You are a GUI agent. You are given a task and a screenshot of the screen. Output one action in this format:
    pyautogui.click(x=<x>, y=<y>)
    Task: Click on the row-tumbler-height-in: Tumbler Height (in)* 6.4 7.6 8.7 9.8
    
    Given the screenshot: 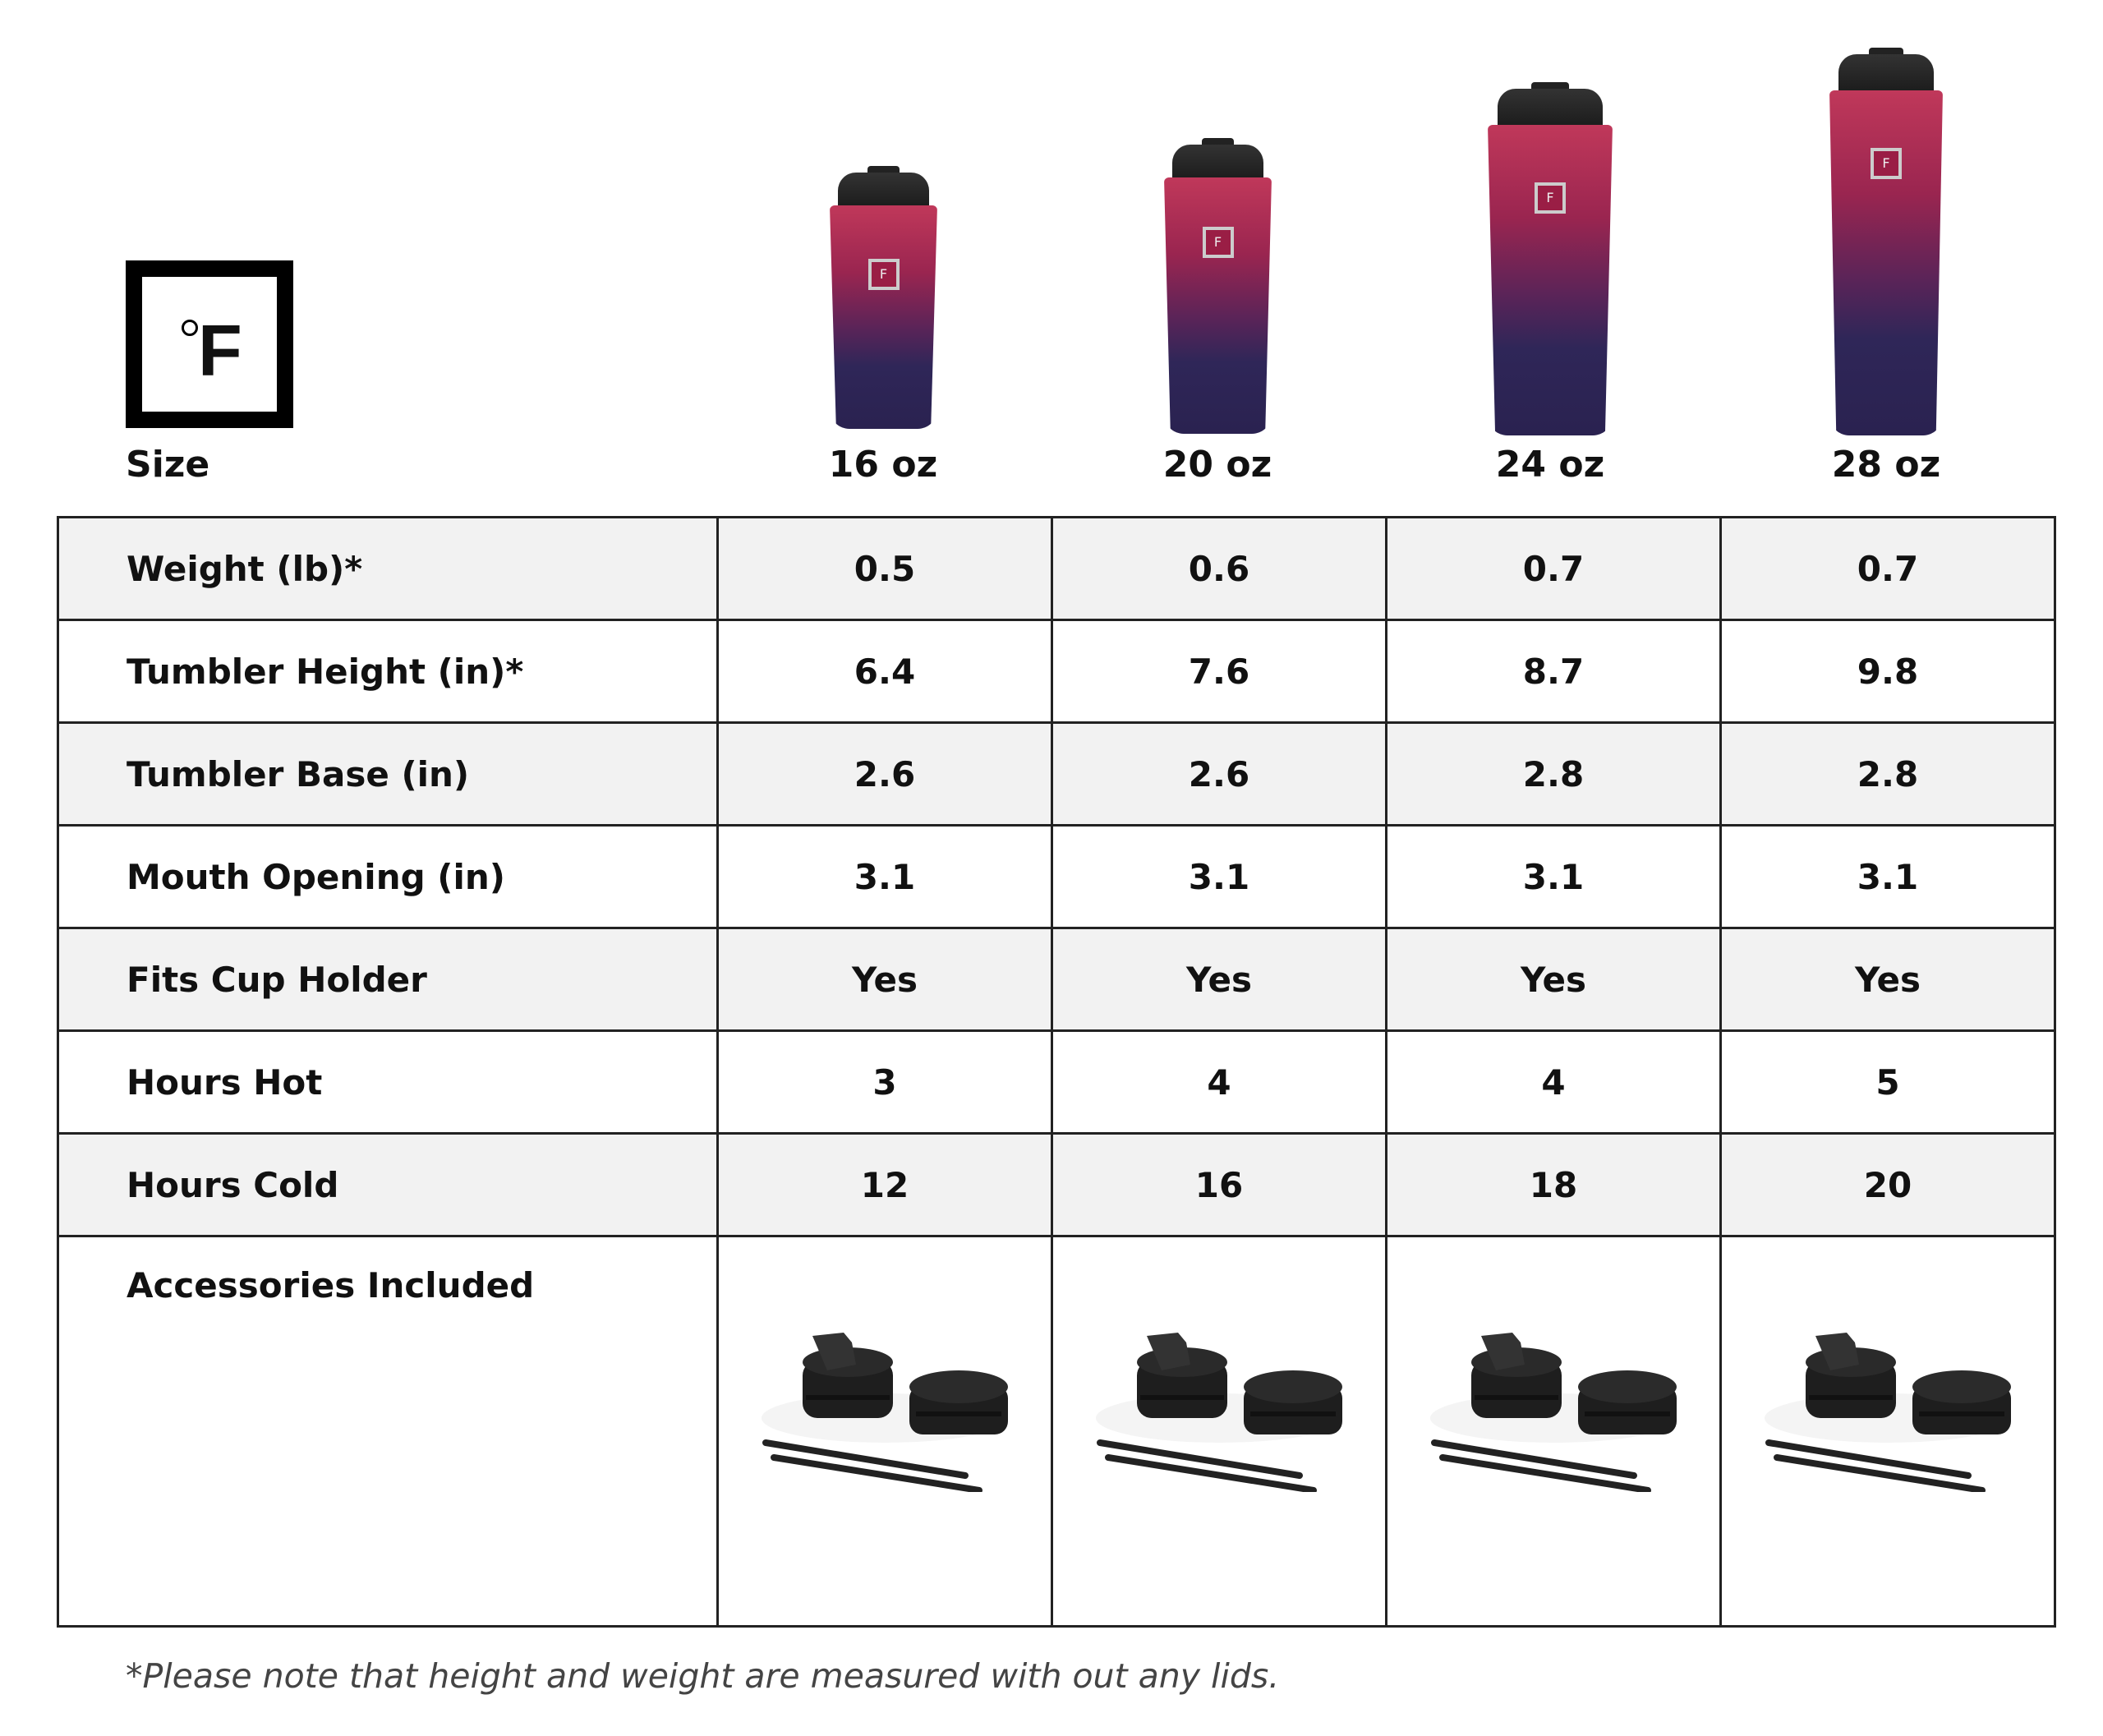 What is the action you would take?
    pyautogui.click(x=1056, y=671)
    